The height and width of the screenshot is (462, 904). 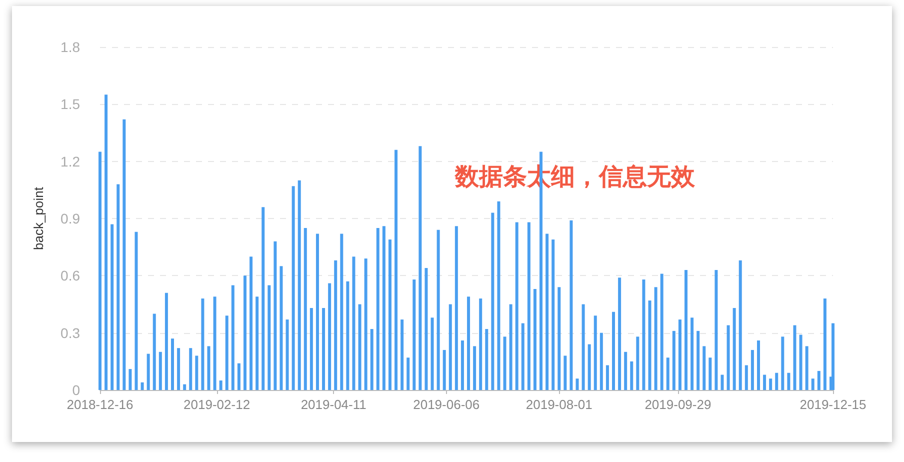 I want to click on y-tick-label: 0.9, so click(x=70, y=218).